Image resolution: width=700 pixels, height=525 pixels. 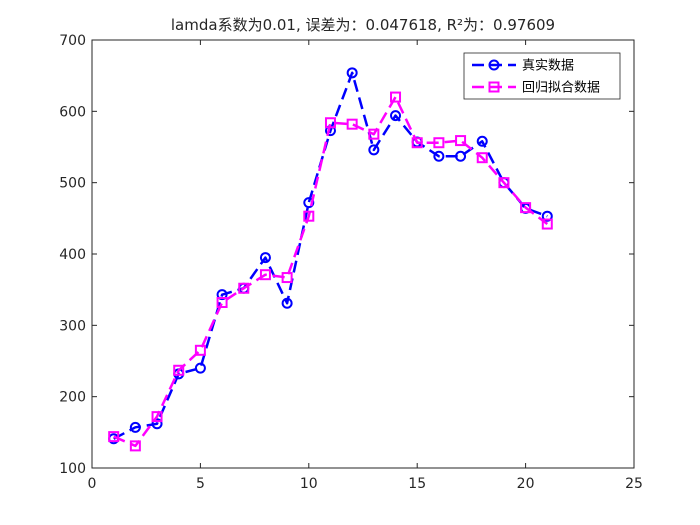 I want to click on y-tick-label: 300, so click(x=72, y=326).